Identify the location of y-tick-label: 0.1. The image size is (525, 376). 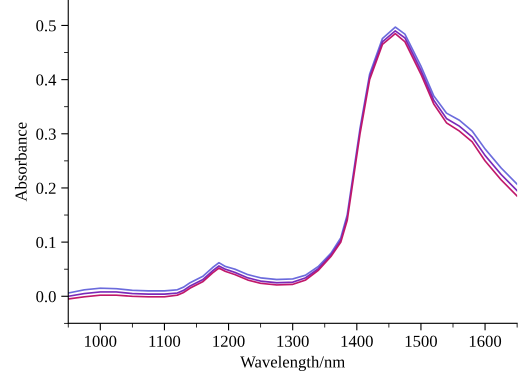
(46, 242).